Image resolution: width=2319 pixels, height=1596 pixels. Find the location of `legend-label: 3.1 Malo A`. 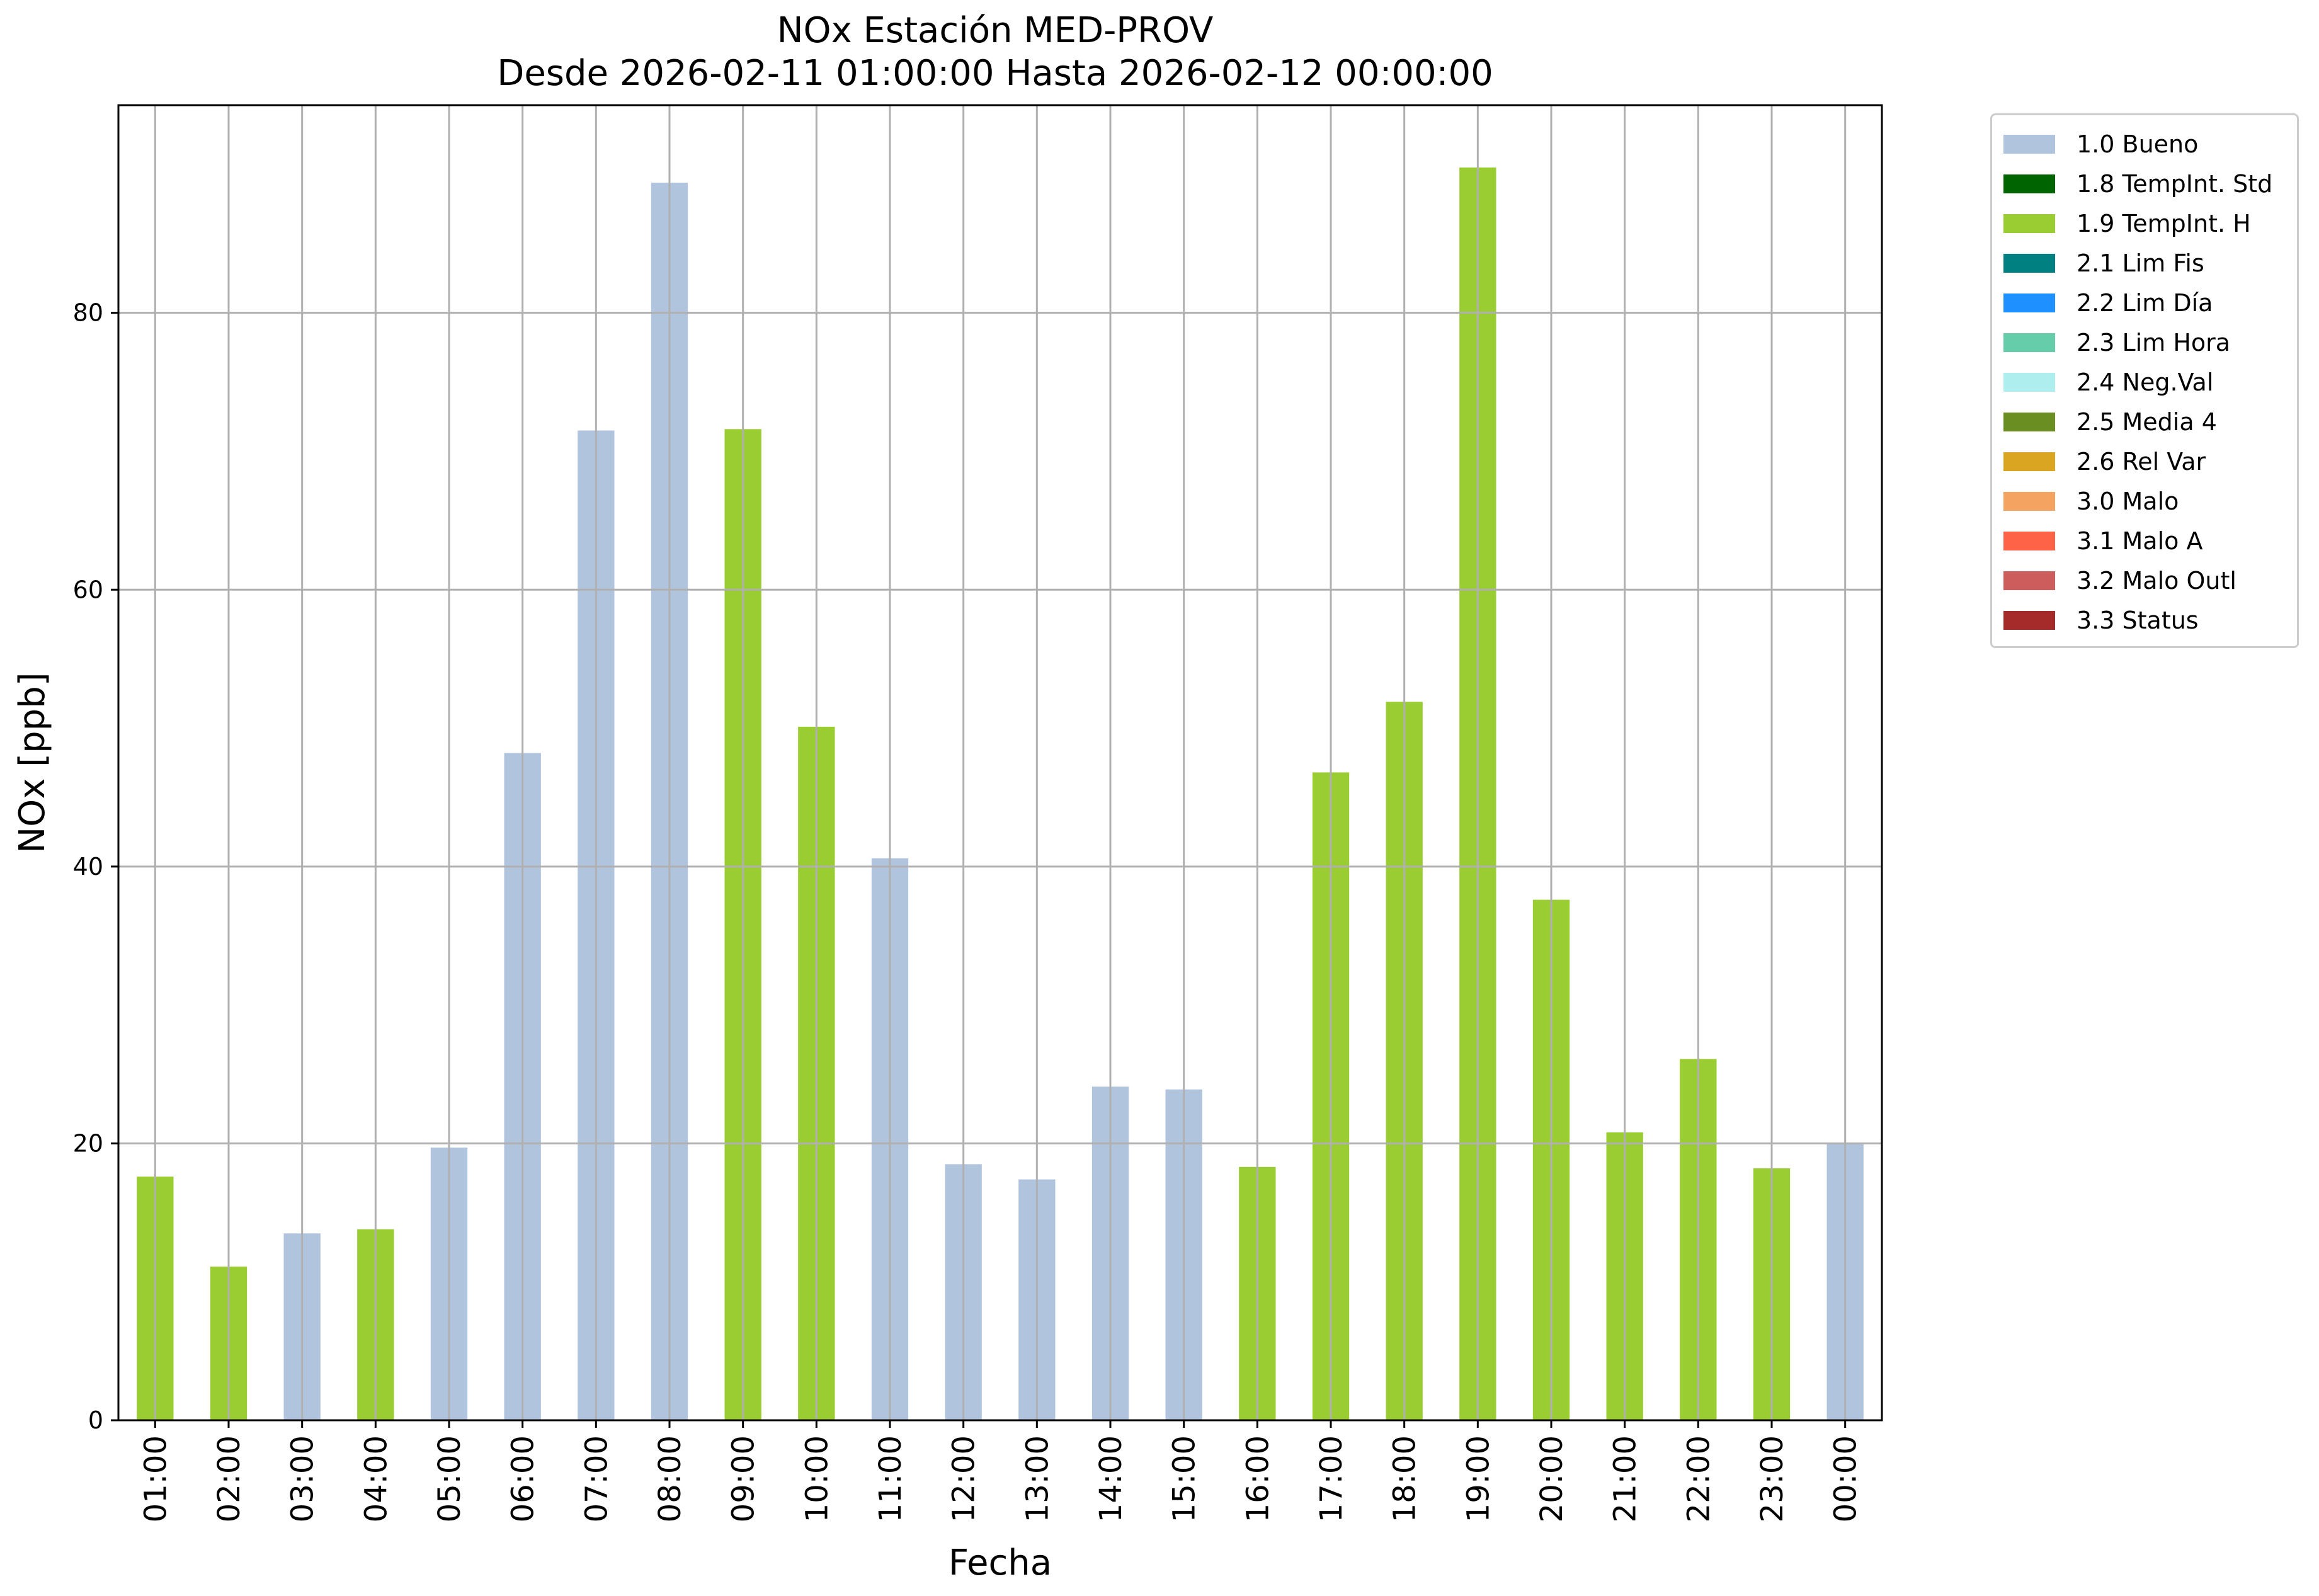

legend-label: 3.1 Malo A is located at coordinates (2140, 541).